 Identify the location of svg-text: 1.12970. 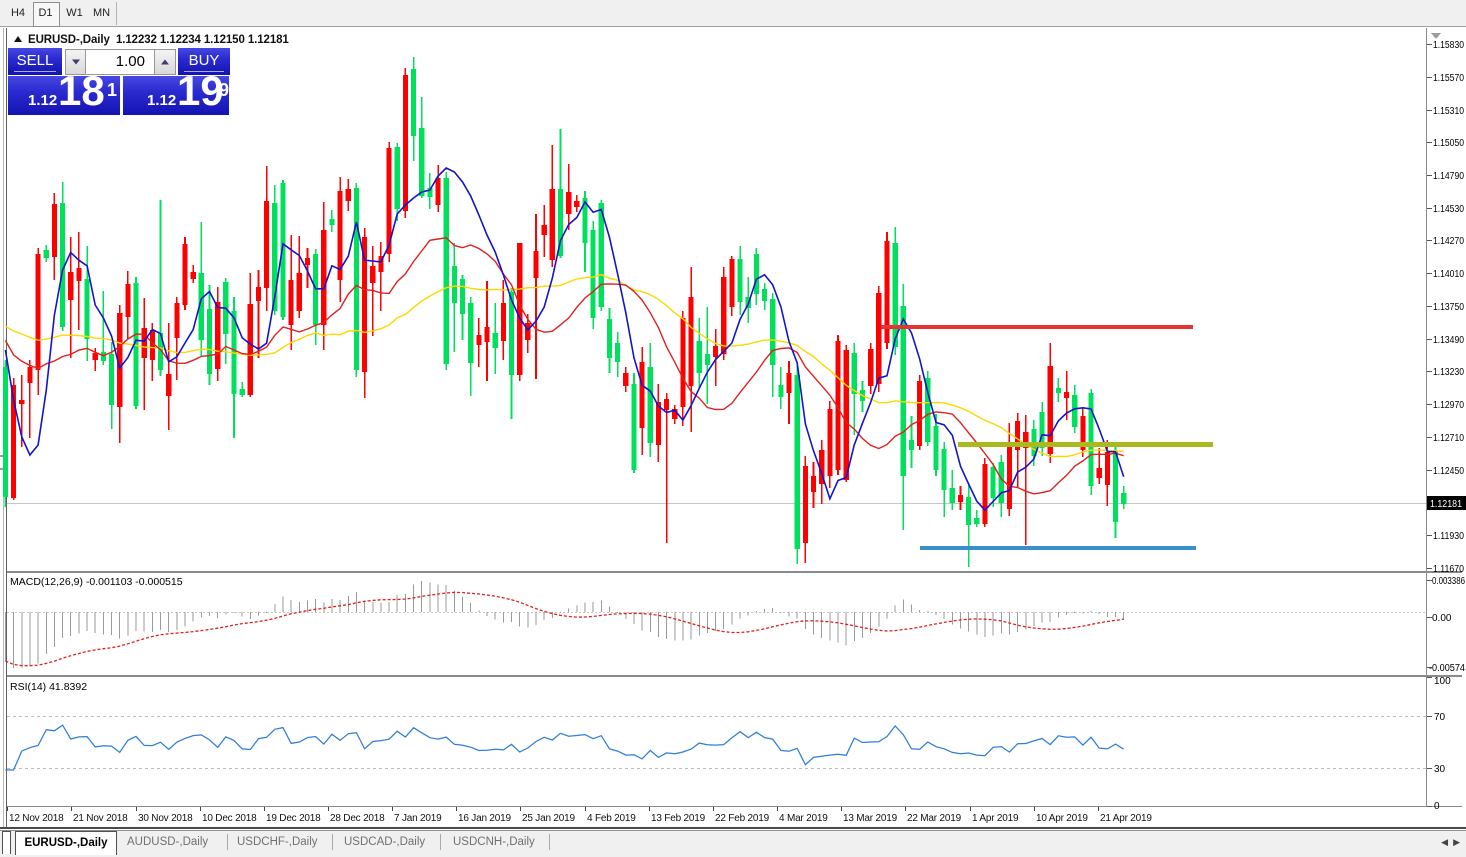
(1448, 405).